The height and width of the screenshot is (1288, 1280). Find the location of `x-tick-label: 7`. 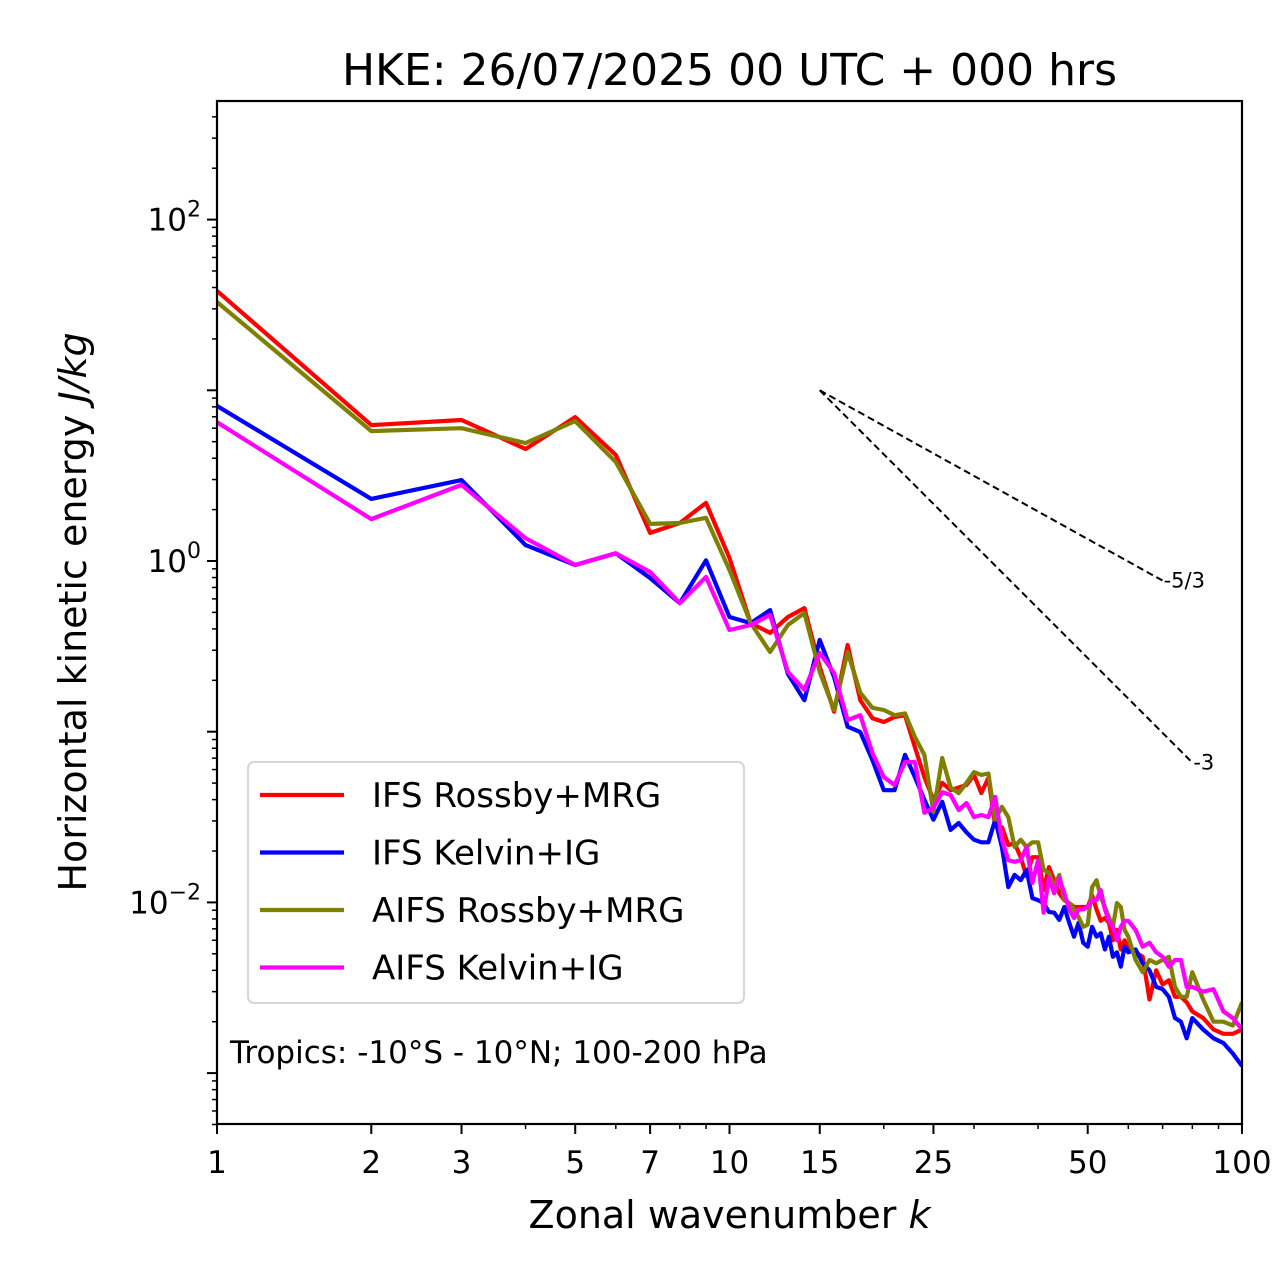

x-tick-label: 7 is located at coordinates (650, 1163).